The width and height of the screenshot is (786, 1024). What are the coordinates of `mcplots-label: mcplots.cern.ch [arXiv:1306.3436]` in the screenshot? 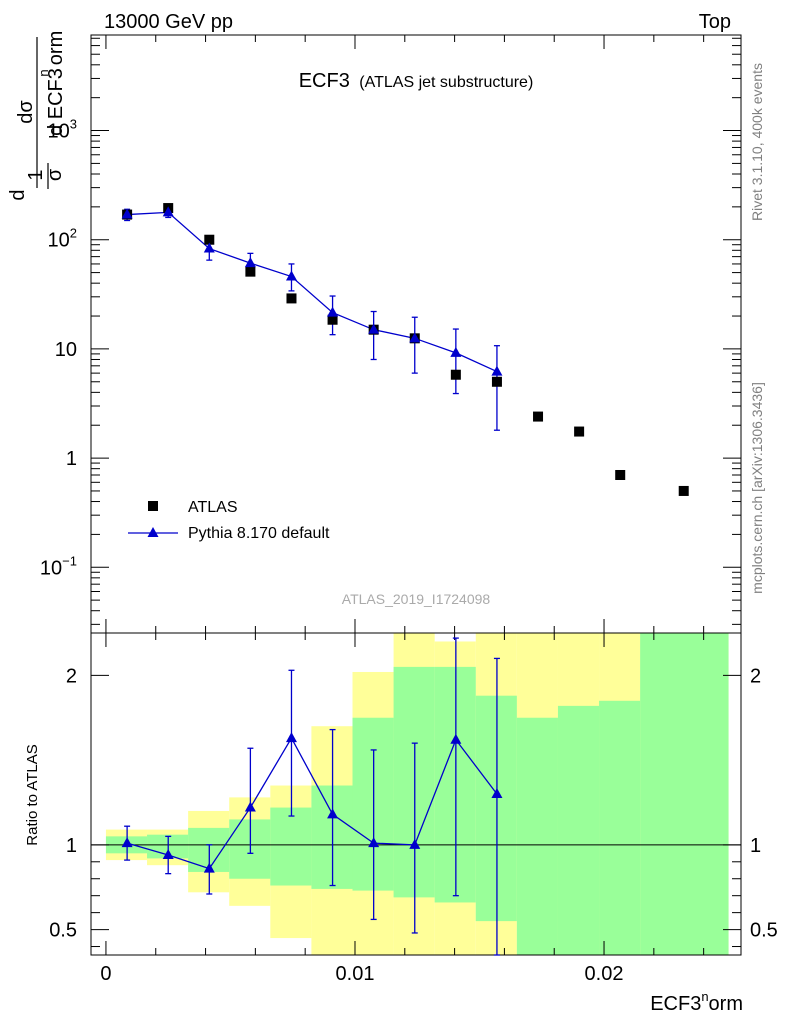 It's located at (757, 488).